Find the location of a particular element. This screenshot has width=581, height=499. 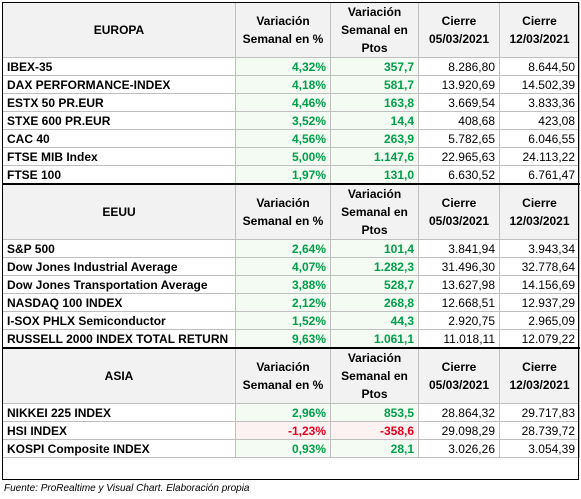

weekly-pct-change: 4,56% is located at coordinates (283, 138).